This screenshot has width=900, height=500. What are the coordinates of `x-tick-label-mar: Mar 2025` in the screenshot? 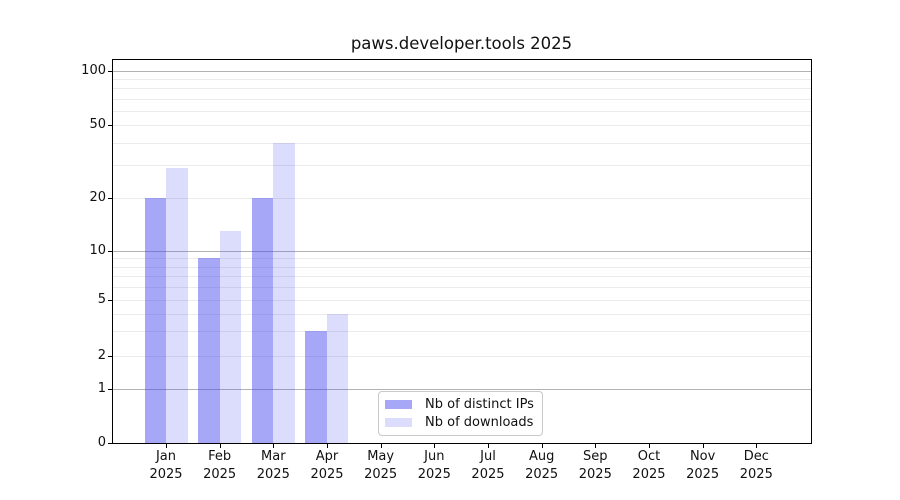 It's located at (273, 465).